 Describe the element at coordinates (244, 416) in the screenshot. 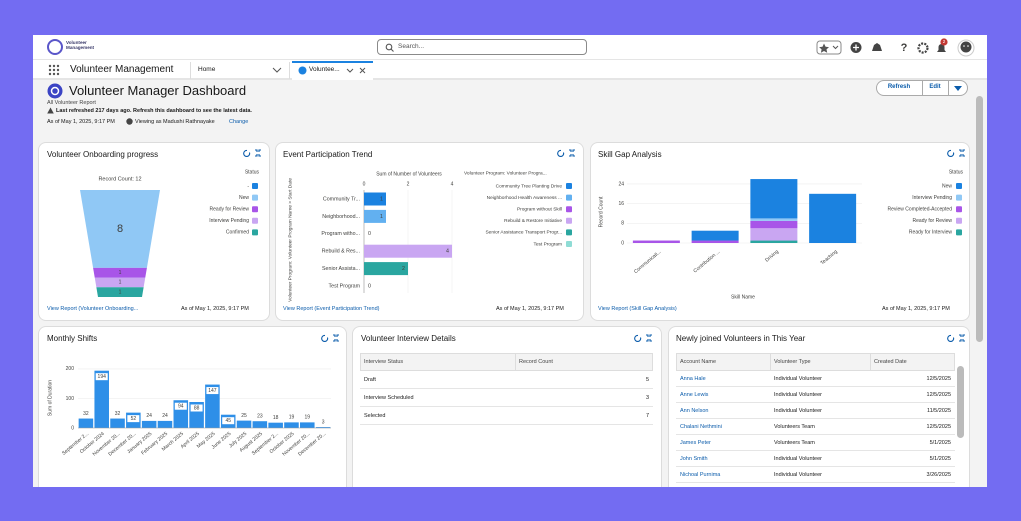

I see `bar-label: 25` at that location.